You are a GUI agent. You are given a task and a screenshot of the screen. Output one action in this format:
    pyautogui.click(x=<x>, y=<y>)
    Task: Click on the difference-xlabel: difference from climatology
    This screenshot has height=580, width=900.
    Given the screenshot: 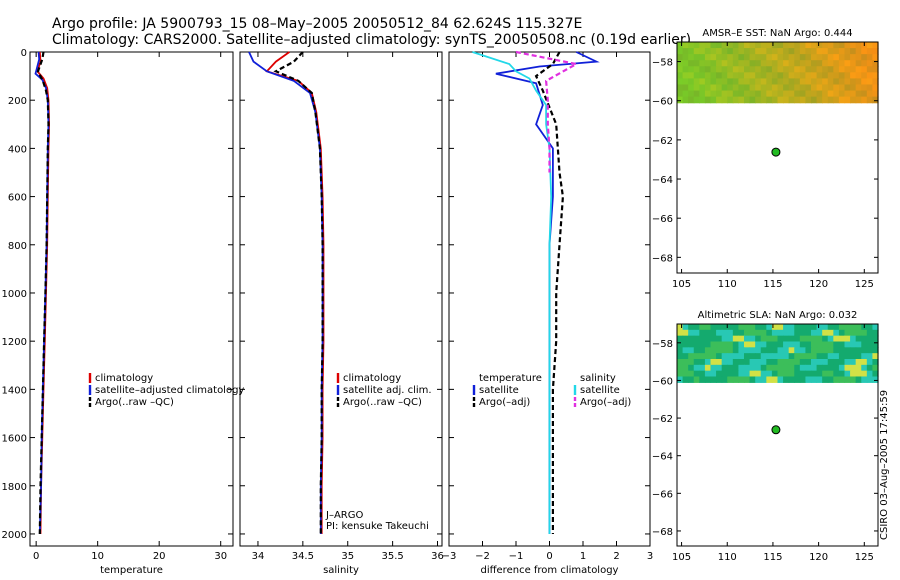 What is the action you would take?
    pyautogui.click(x=550, y=570)
    